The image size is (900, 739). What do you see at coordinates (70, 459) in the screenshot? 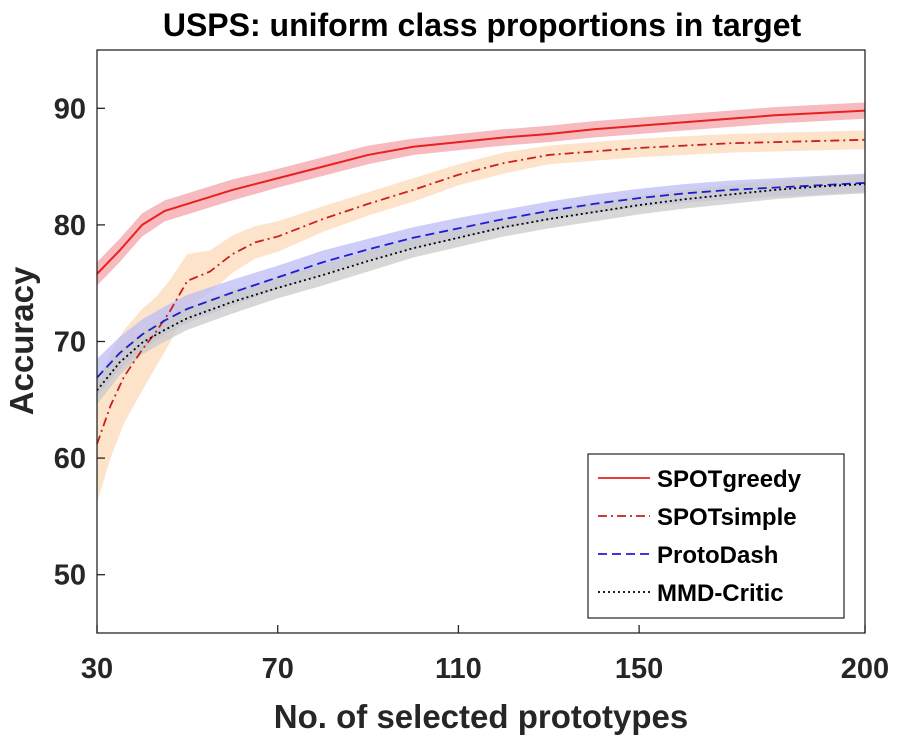
I see `y-tick-label: 60` at bounding box center [70, 459].